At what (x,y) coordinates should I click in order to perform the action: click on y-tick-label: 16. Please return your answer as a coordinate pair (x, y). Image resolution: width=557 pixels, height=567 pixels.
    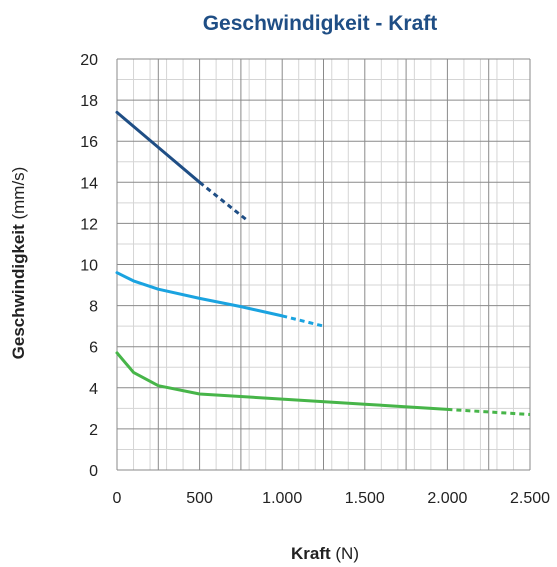
    Looking at the image, I should click on (89, 142).